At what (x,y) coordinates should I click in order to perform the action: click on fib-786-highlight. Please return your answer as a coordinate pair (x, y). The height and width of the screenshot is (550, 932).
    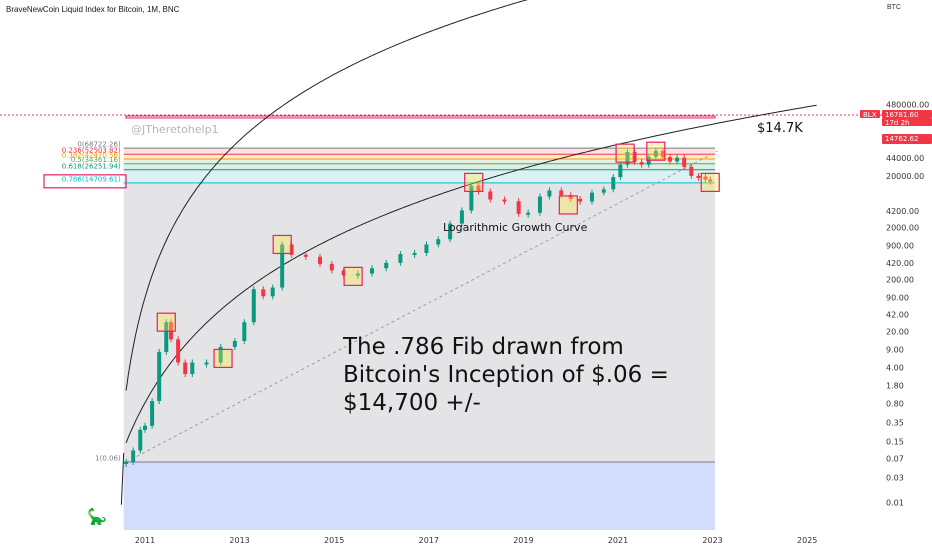
    Looking at the image, I should click on (420, 117).